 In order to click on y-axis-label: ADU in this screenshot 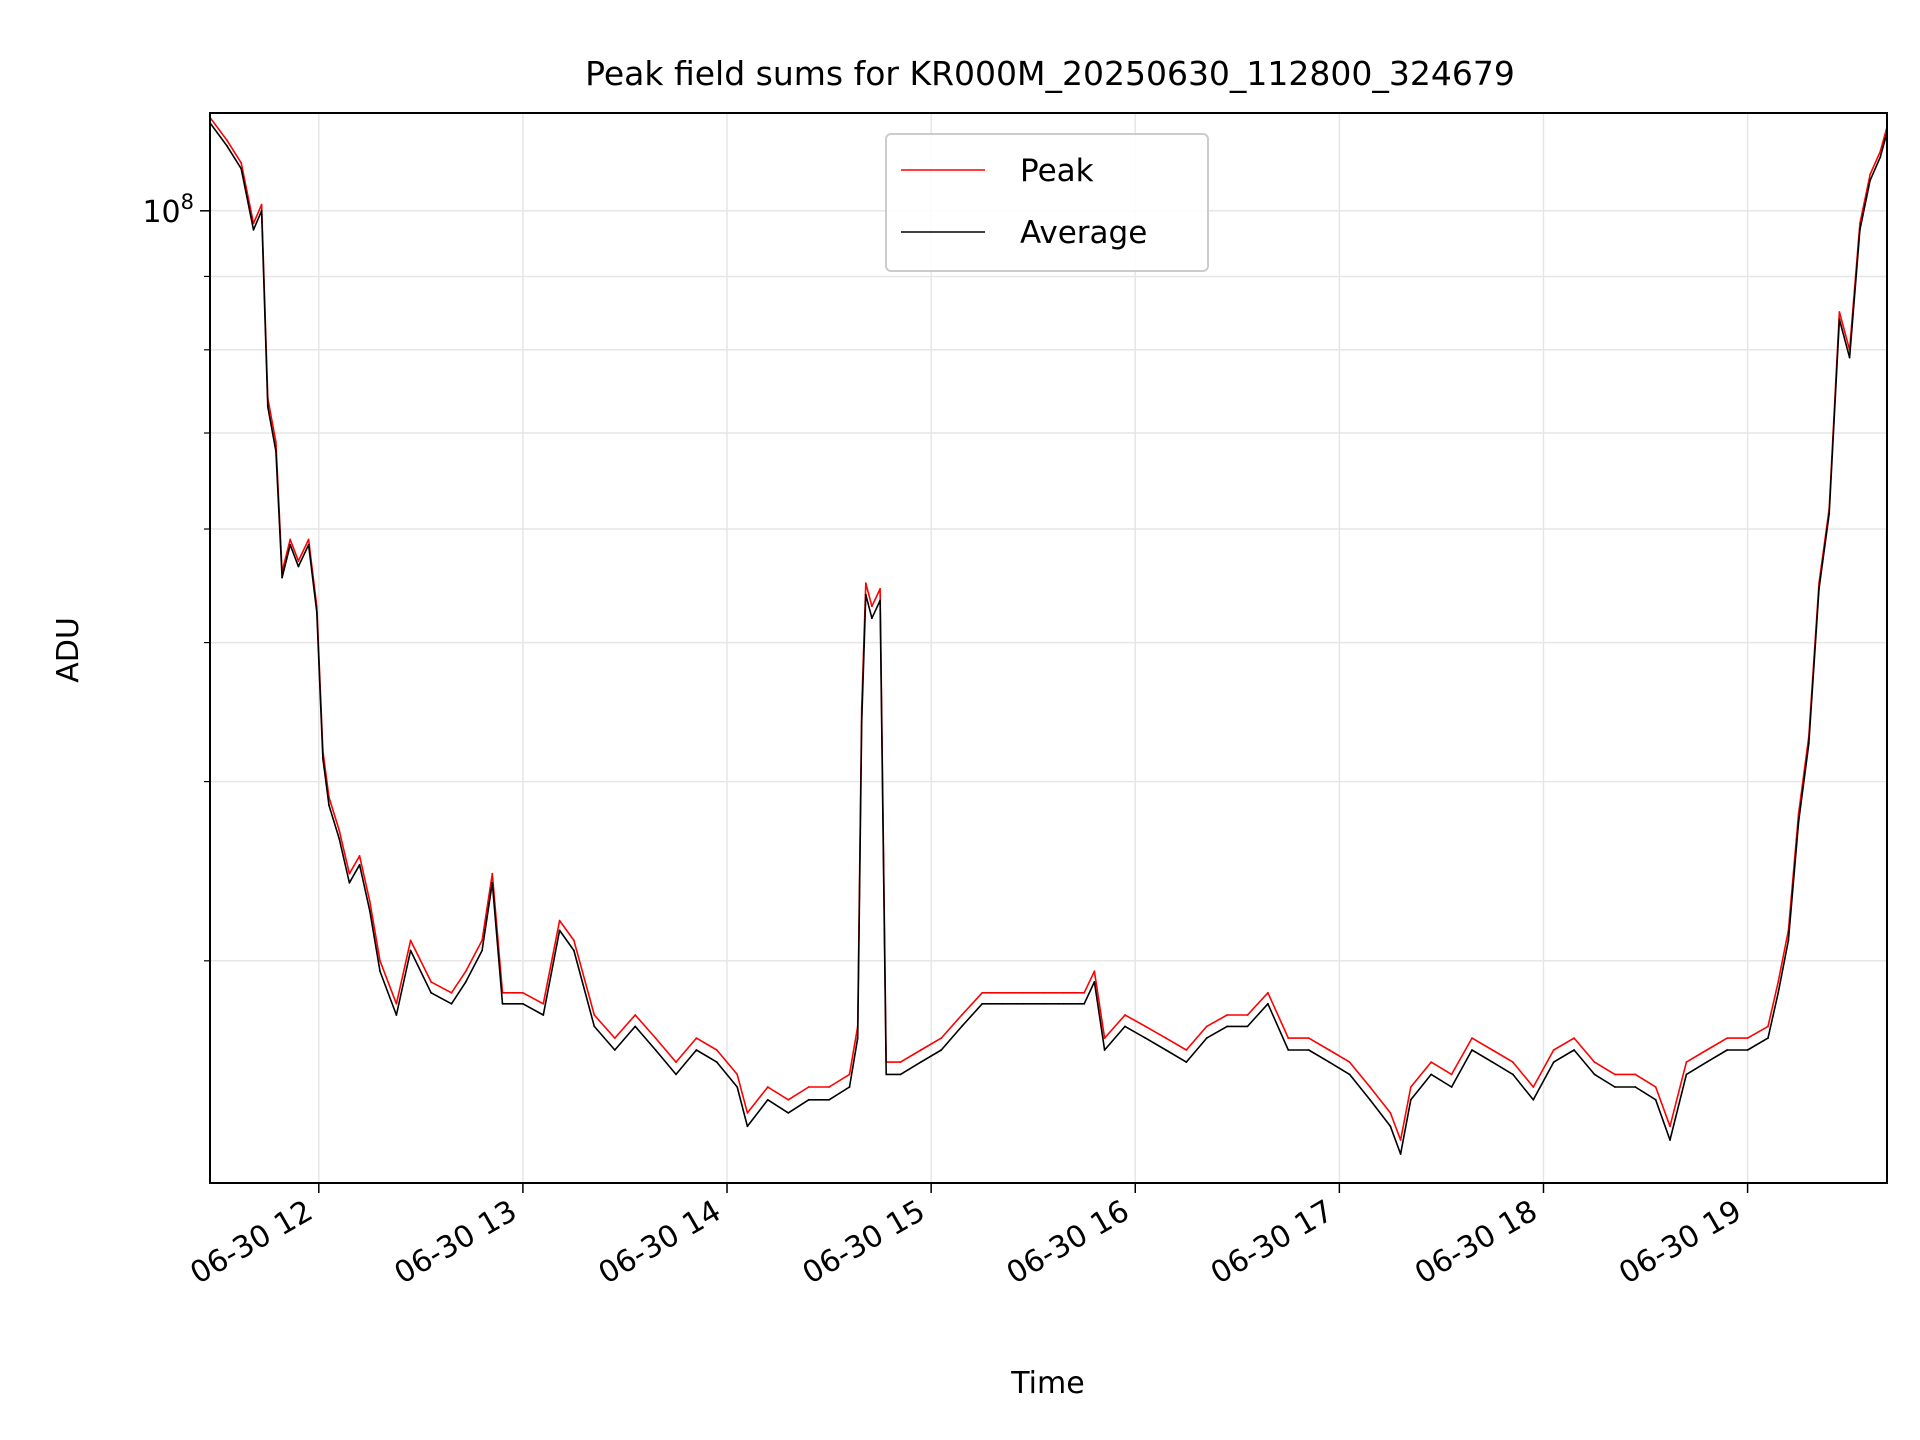, I will do `click(68, 650)`.